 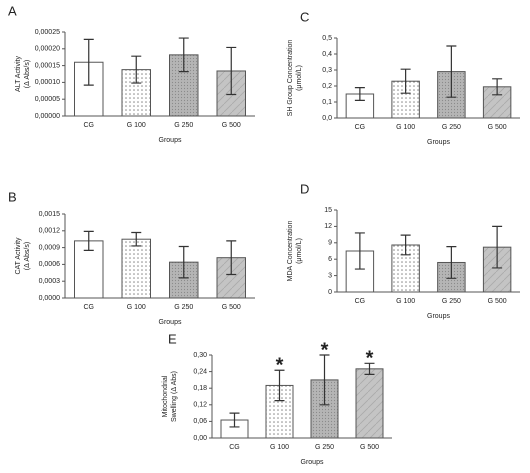 I want to click on y-tick-label: 0,2, so click(x=327, y=86).